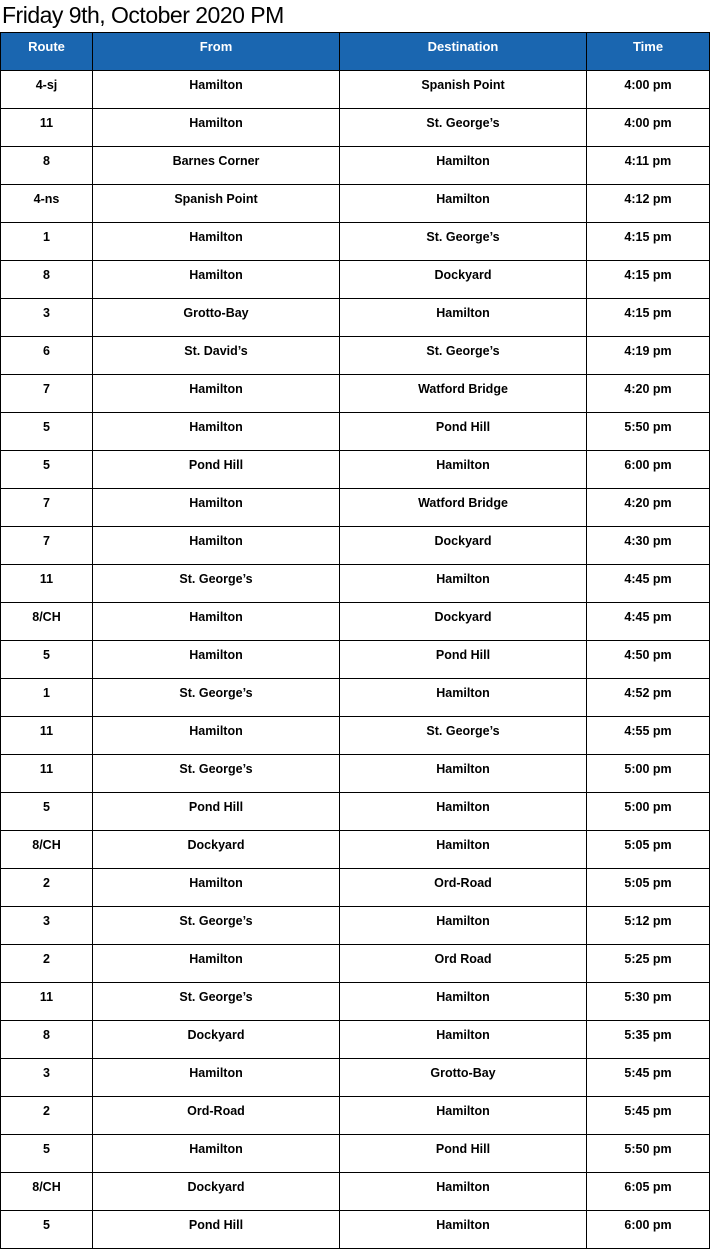  I want to click on time-cell: 4:30 pm, so click(648, 545).